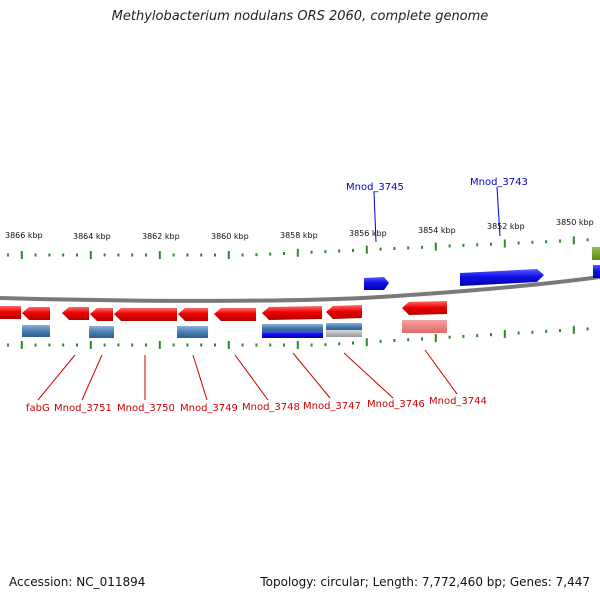 This screenshot has height=600, width=600. Describe the element at coordinates (77, 582) in the screenshot. I see `accession-text: Accession: NC_011894` at that location.